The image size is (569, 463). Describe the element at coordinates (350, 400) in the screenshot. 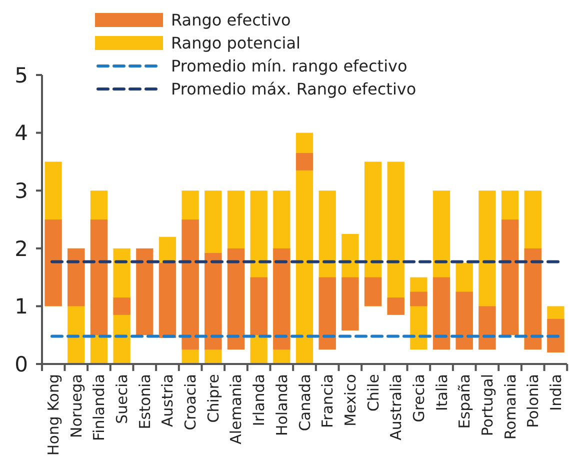

I see `x-tick-label: Mexico` at that location.